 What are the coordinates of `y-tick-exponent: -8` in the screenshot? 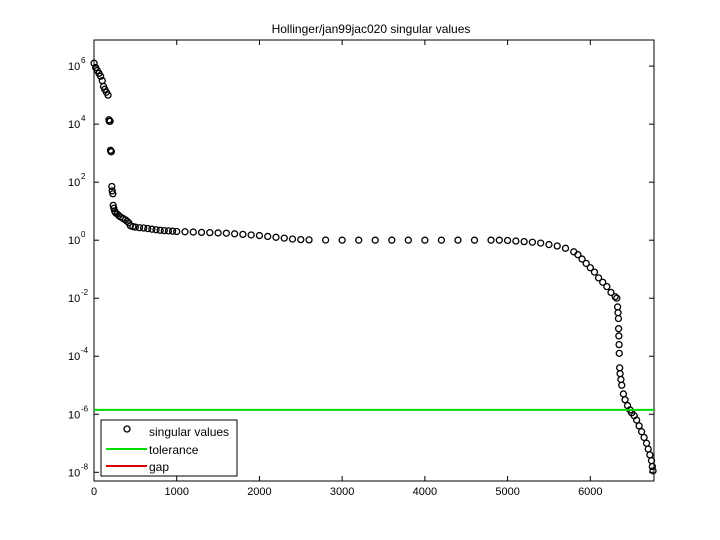 It's located at (85, 466).